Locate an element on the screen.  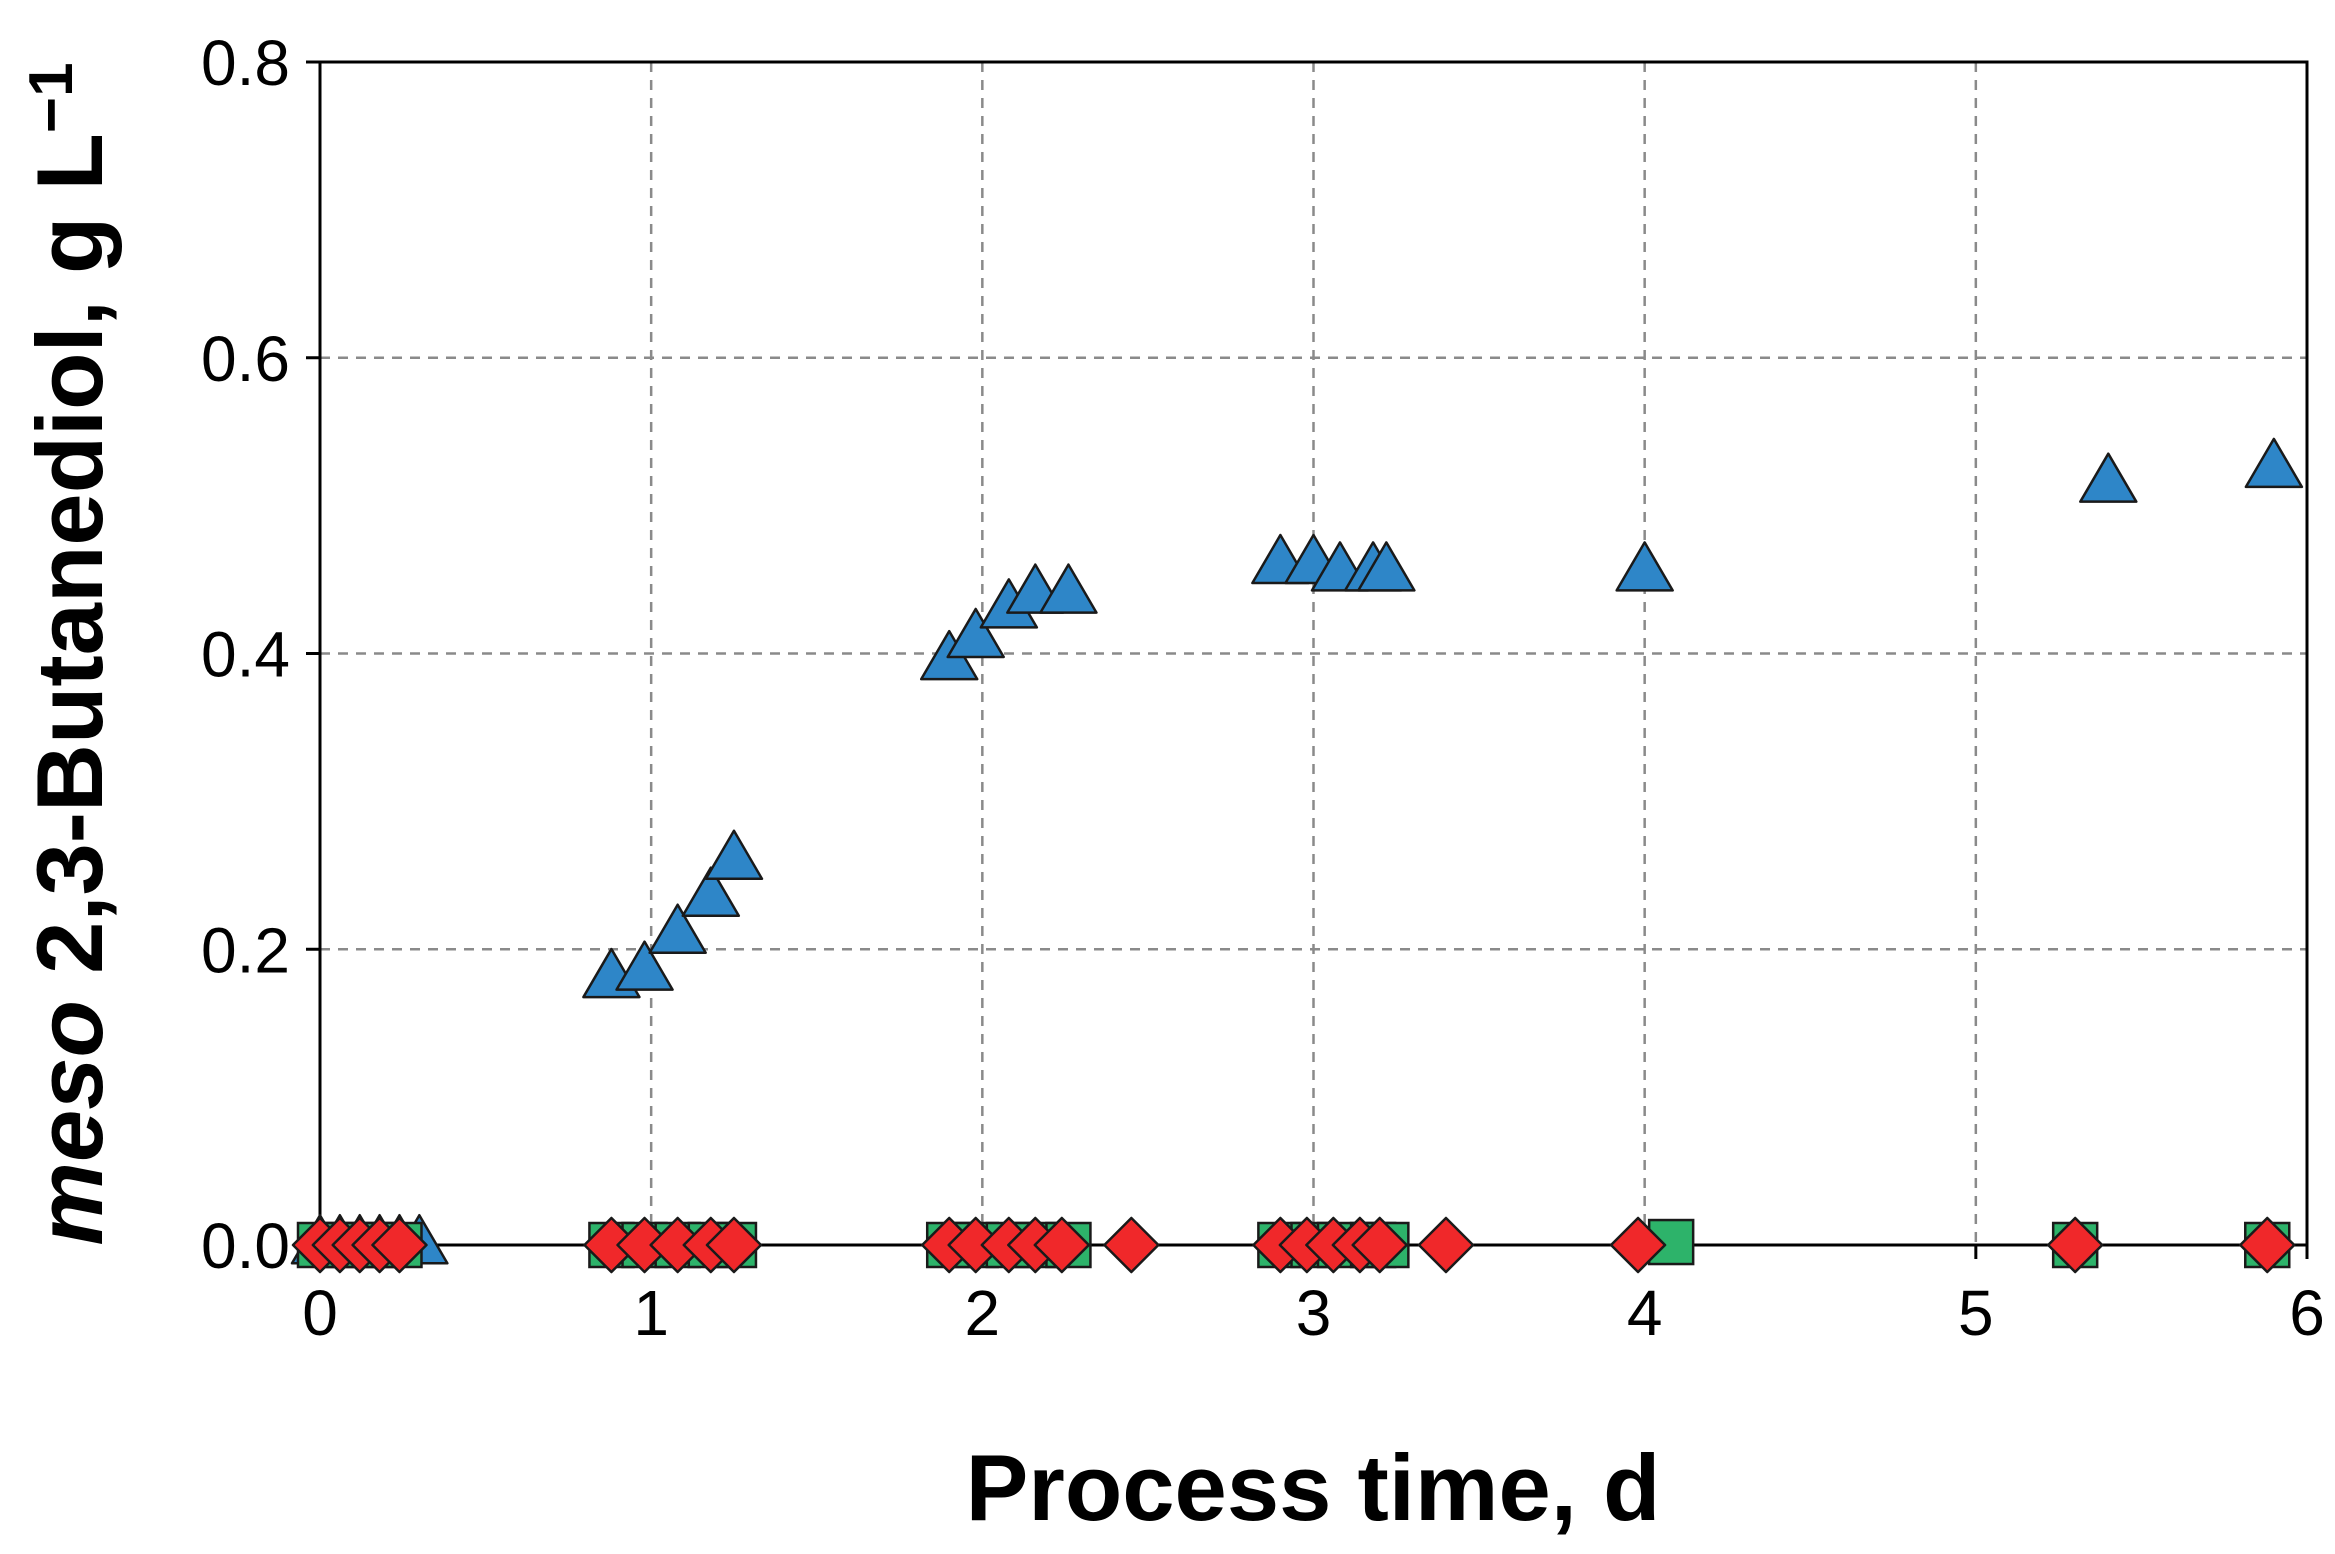
y-axis-title-superscript: −1 is located at coordinates (51, 97).